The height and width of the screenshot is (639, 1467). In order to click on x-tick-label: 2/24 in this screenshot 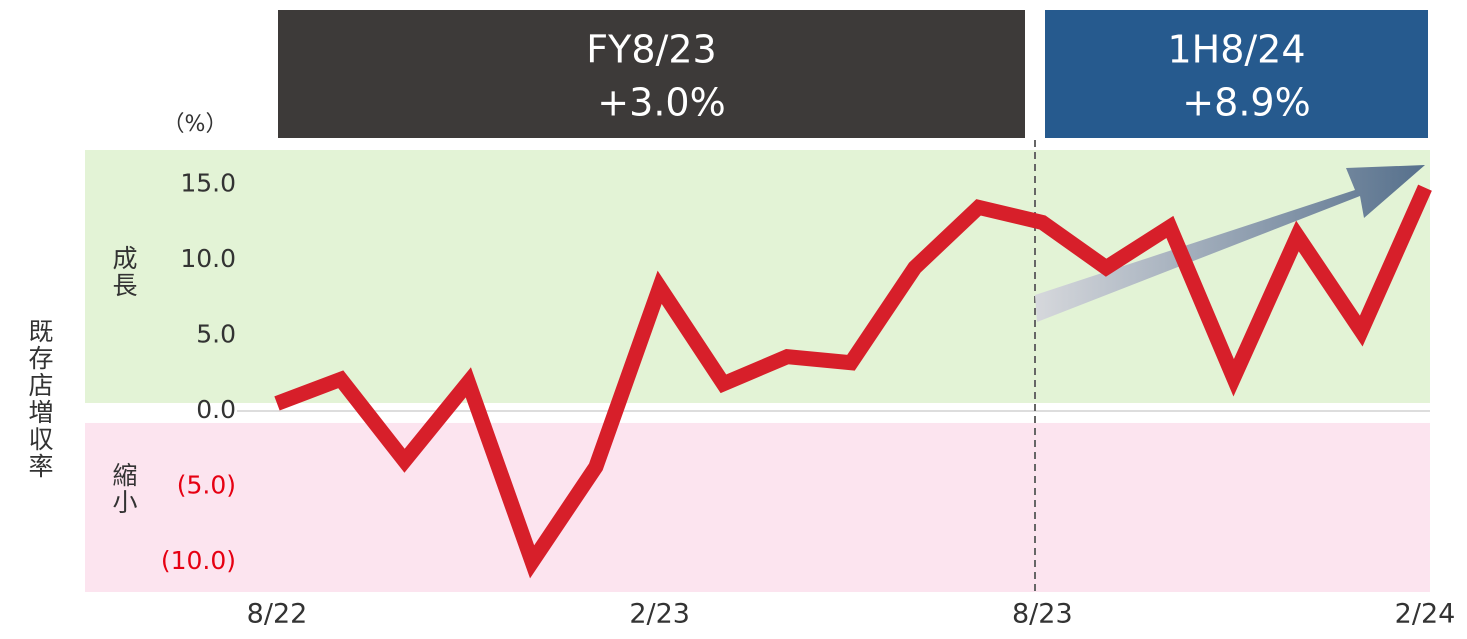, I will do `click(1425, 614)`.